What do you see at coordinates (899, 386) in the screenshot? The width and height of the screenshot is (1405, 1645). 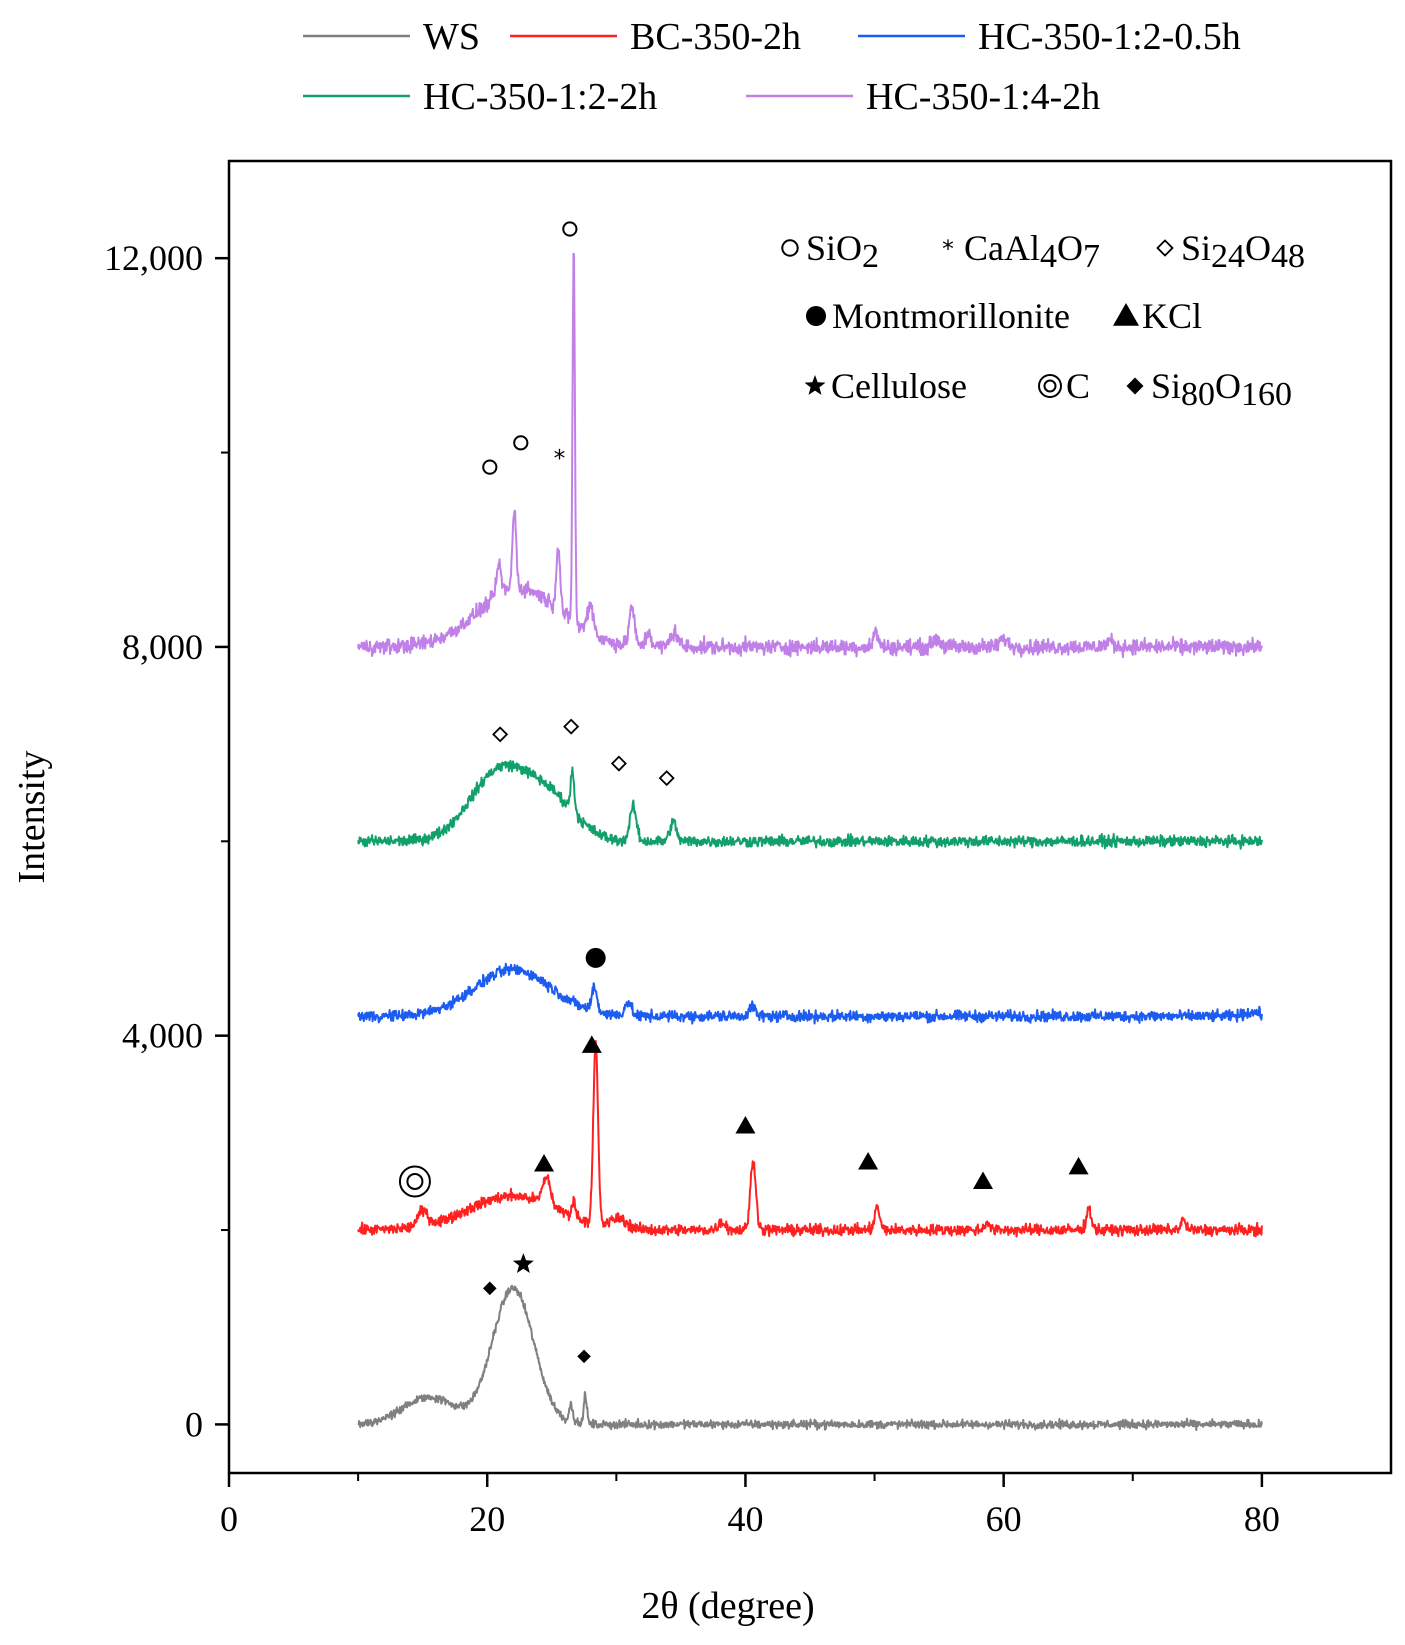 I see `phase-key-label: Cellulose` at bounding box center [899, 386].